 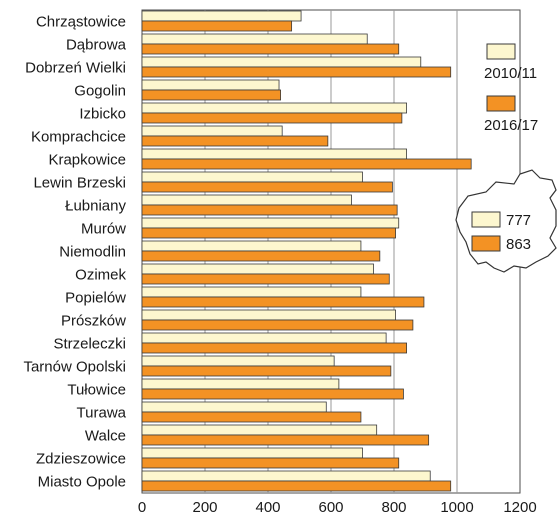 What do you see at coordinates (82, 482) in the screenshot?
I see `category-label: Miasto Opole` at bounding box center [82, 482].